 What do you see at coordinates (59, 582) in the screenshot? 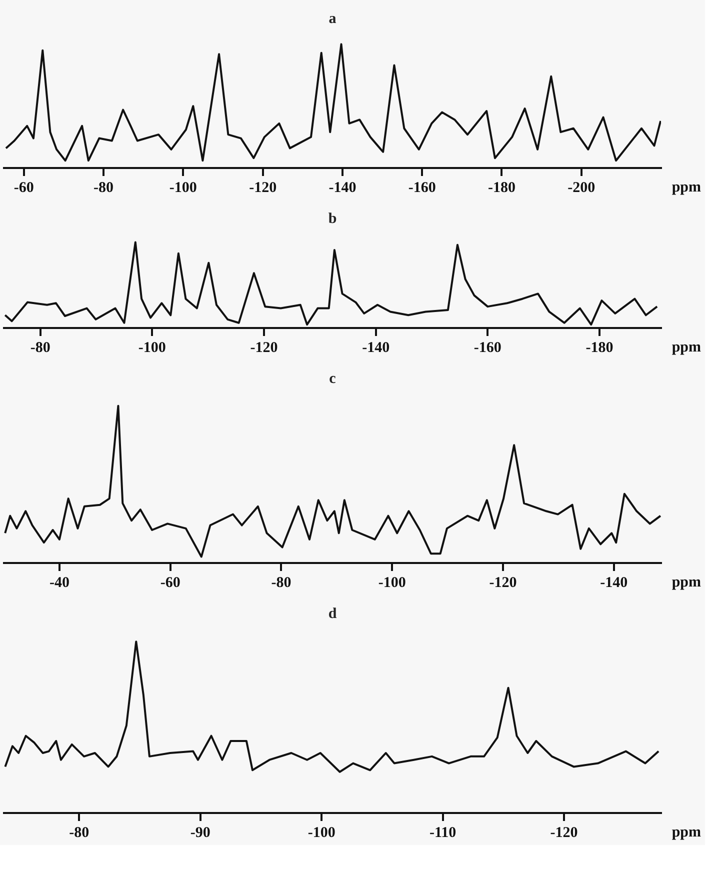
I see `x-tick-label: -40` at bounding box center [59, 582].